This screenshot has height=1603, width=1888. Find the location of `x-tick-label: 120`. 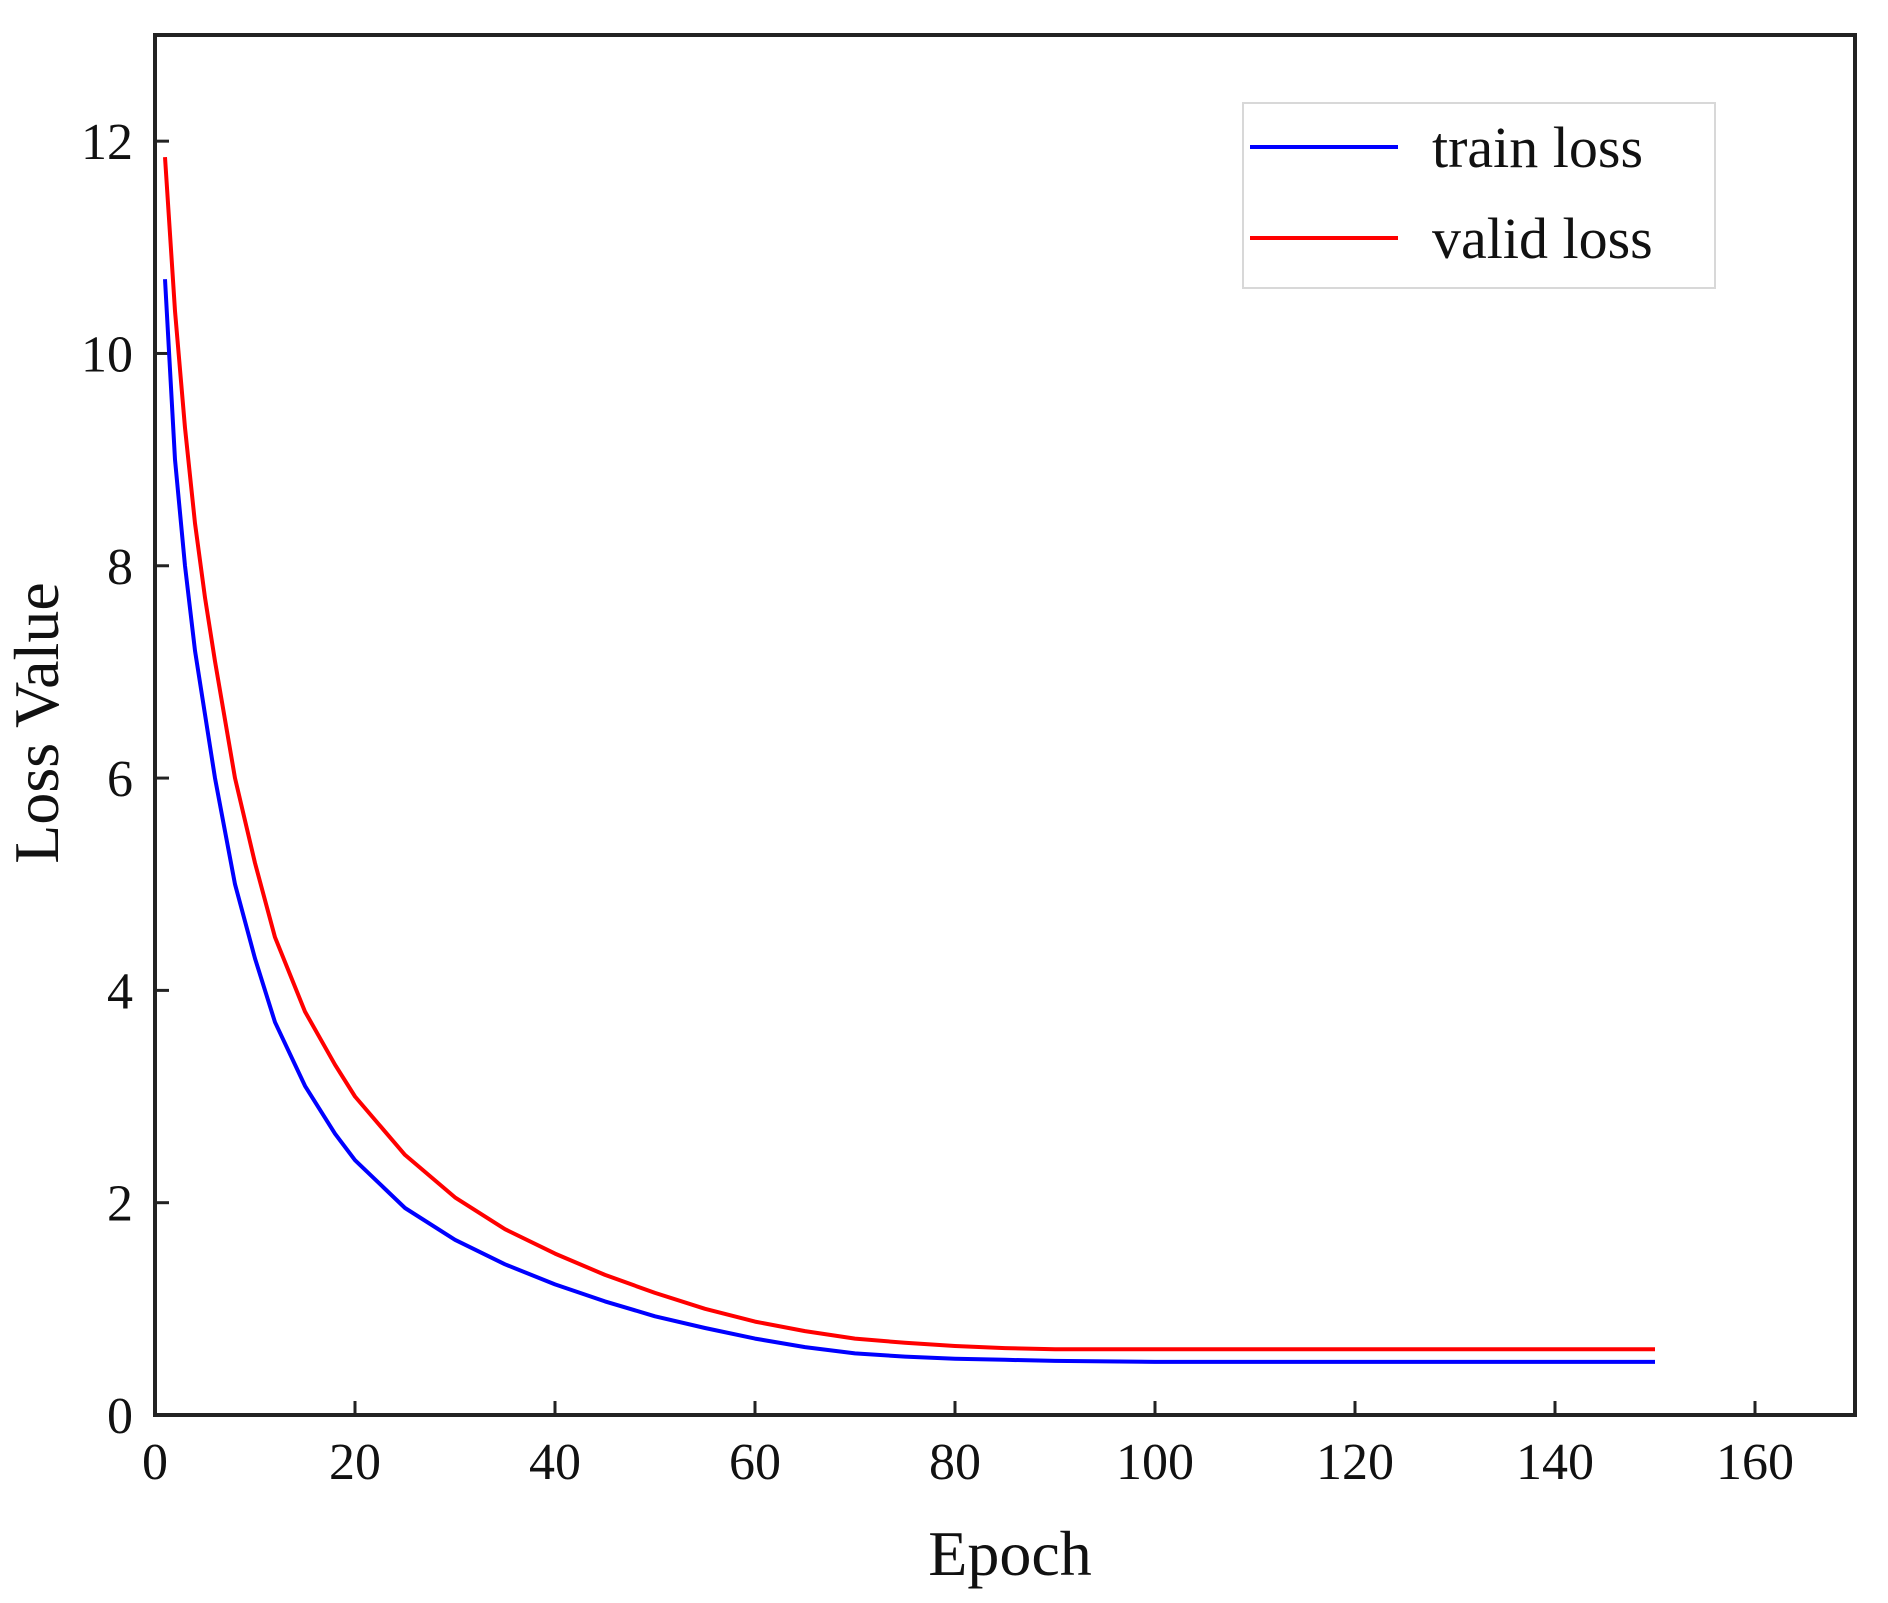

x-tick-label: 120 is located at coordinates (1355, 1462).